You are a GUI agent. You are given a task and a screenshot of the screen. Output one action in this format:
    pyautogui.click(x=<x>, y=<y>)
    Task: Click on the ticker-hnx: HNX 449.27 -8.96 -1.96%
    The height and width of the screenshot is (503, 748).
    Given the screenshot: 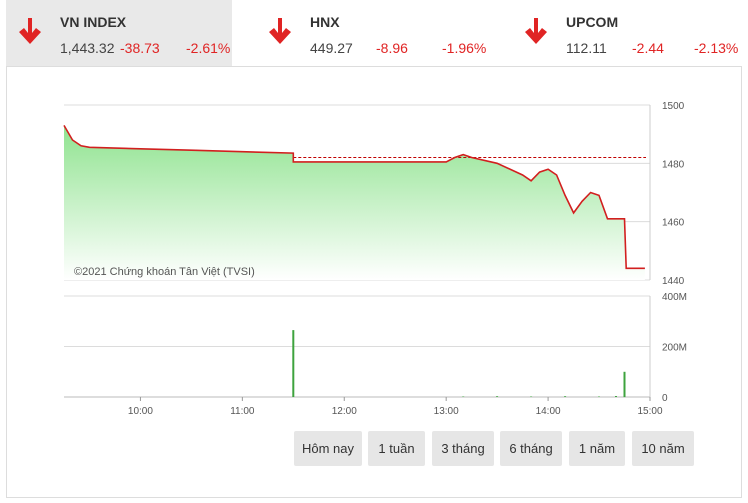 What is the action you would take?
    pyautogui.click(x=376, y=33)
    